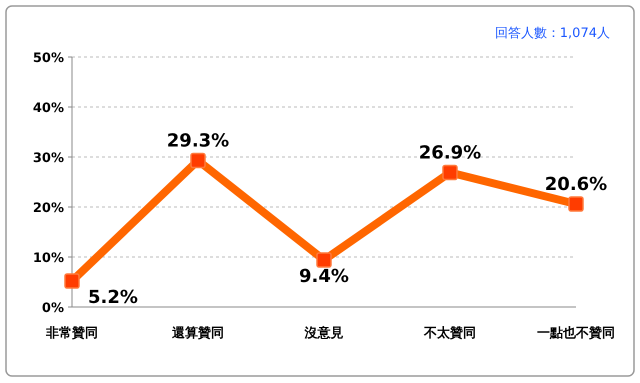  What do you see at coordinates (576, 184) in the screenshot?
I see `data-label: 20.6%` at bounding box center [576, 184].